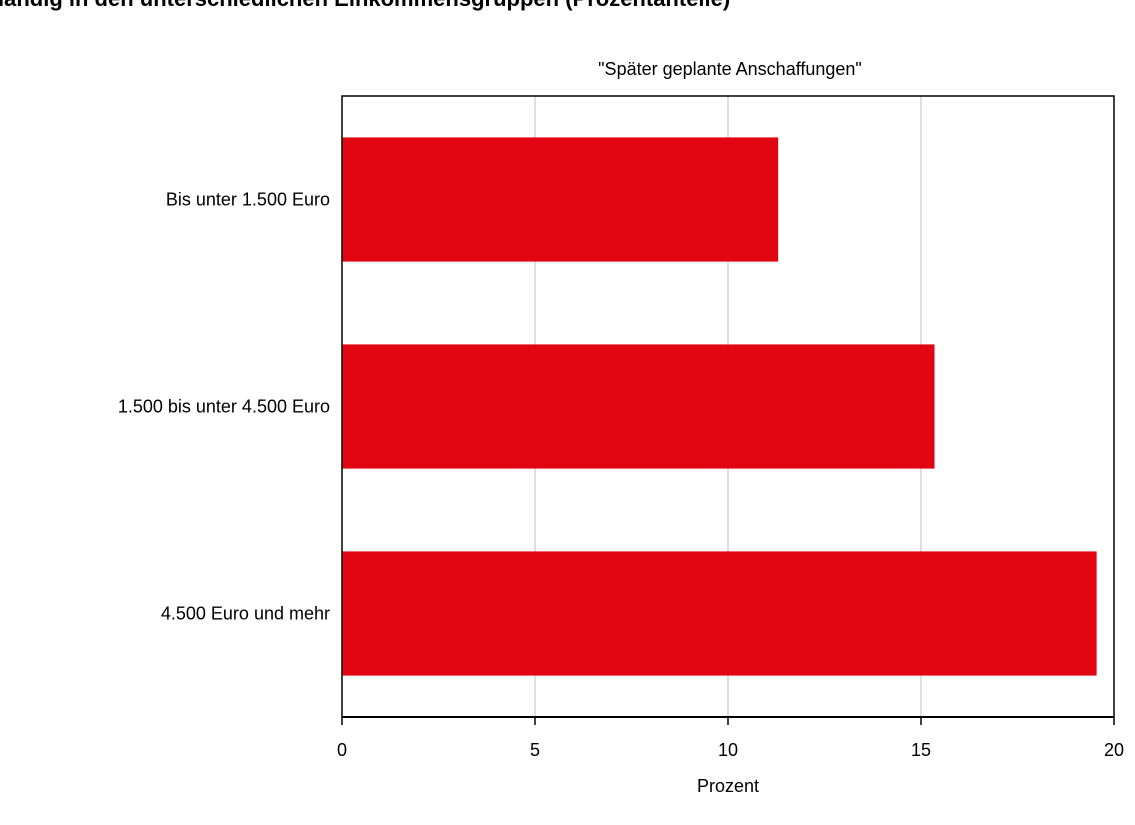  What do you see at coordinates (921, 750) in the screenshot?
I see `x-tick-label: 15` at bounding box center [921, 750].